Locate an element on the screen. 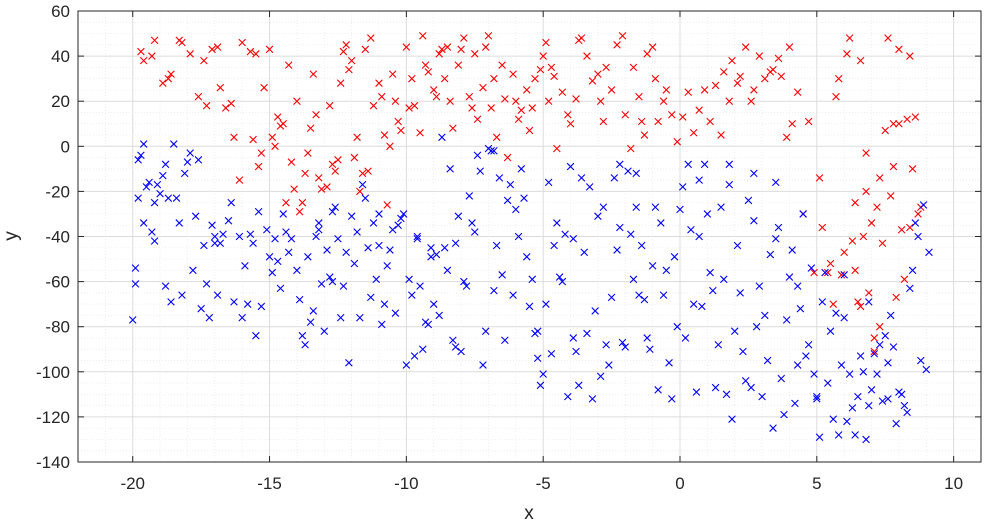  x-tick-label: 0 is located at coordinates (679, 483).